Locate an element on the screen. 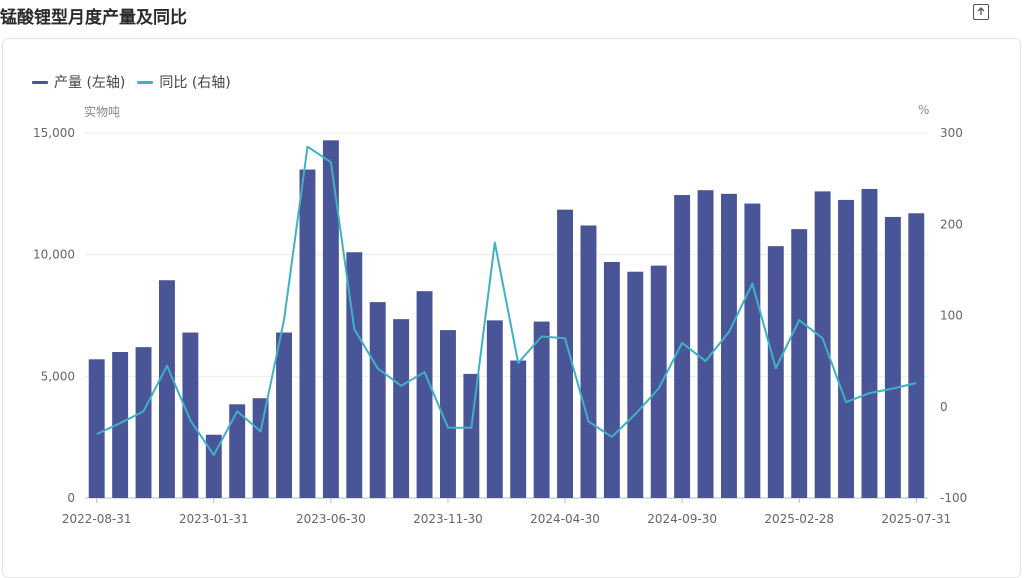  y-left-tick-label: 10,000 is located at coordinates (54, 255).